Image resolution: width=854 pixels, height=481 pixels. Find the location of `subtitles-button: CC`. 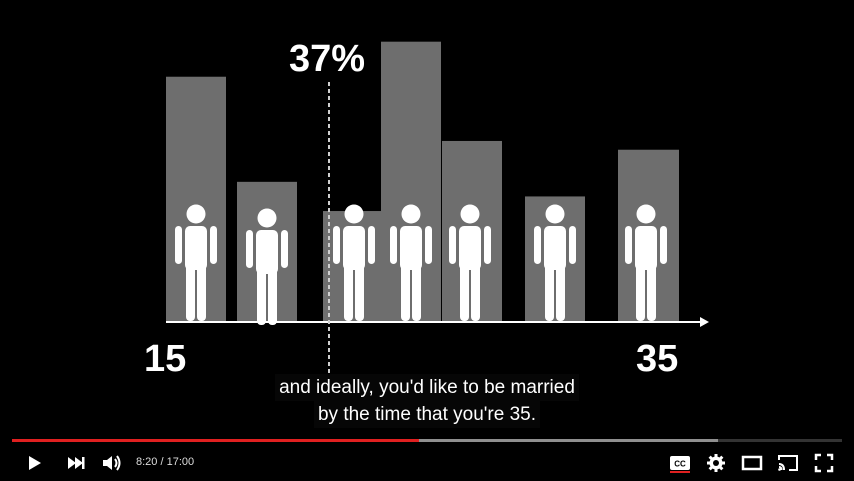

subtitles-button: CC is located at coordinates (680, 463).